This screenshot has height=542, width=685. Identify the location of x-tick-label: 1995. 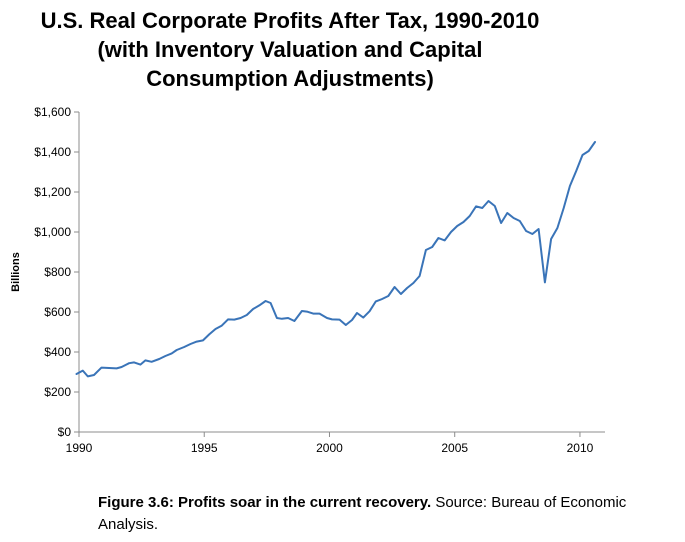
(204, 448).